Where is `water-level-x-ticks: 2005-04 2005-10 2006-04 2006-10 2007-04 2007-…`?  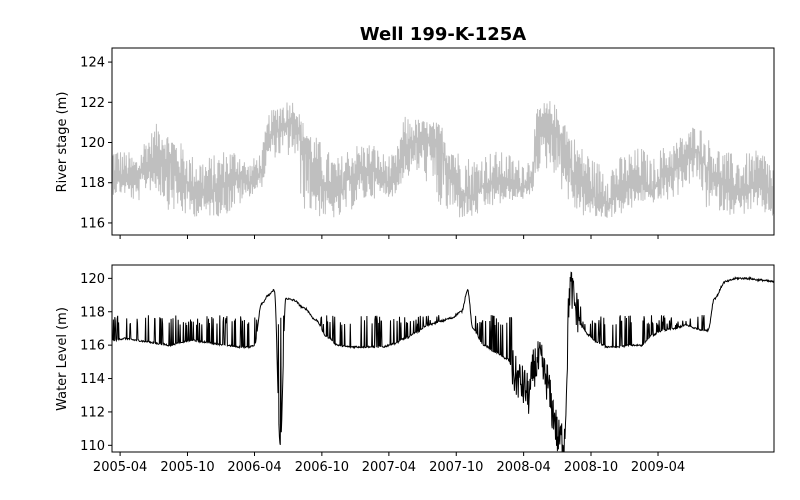 water-level-x-ticks: 2005-04 2005-10 2006-04 2006-10 2007-04 2007-… is located at coordinates (389, 463).